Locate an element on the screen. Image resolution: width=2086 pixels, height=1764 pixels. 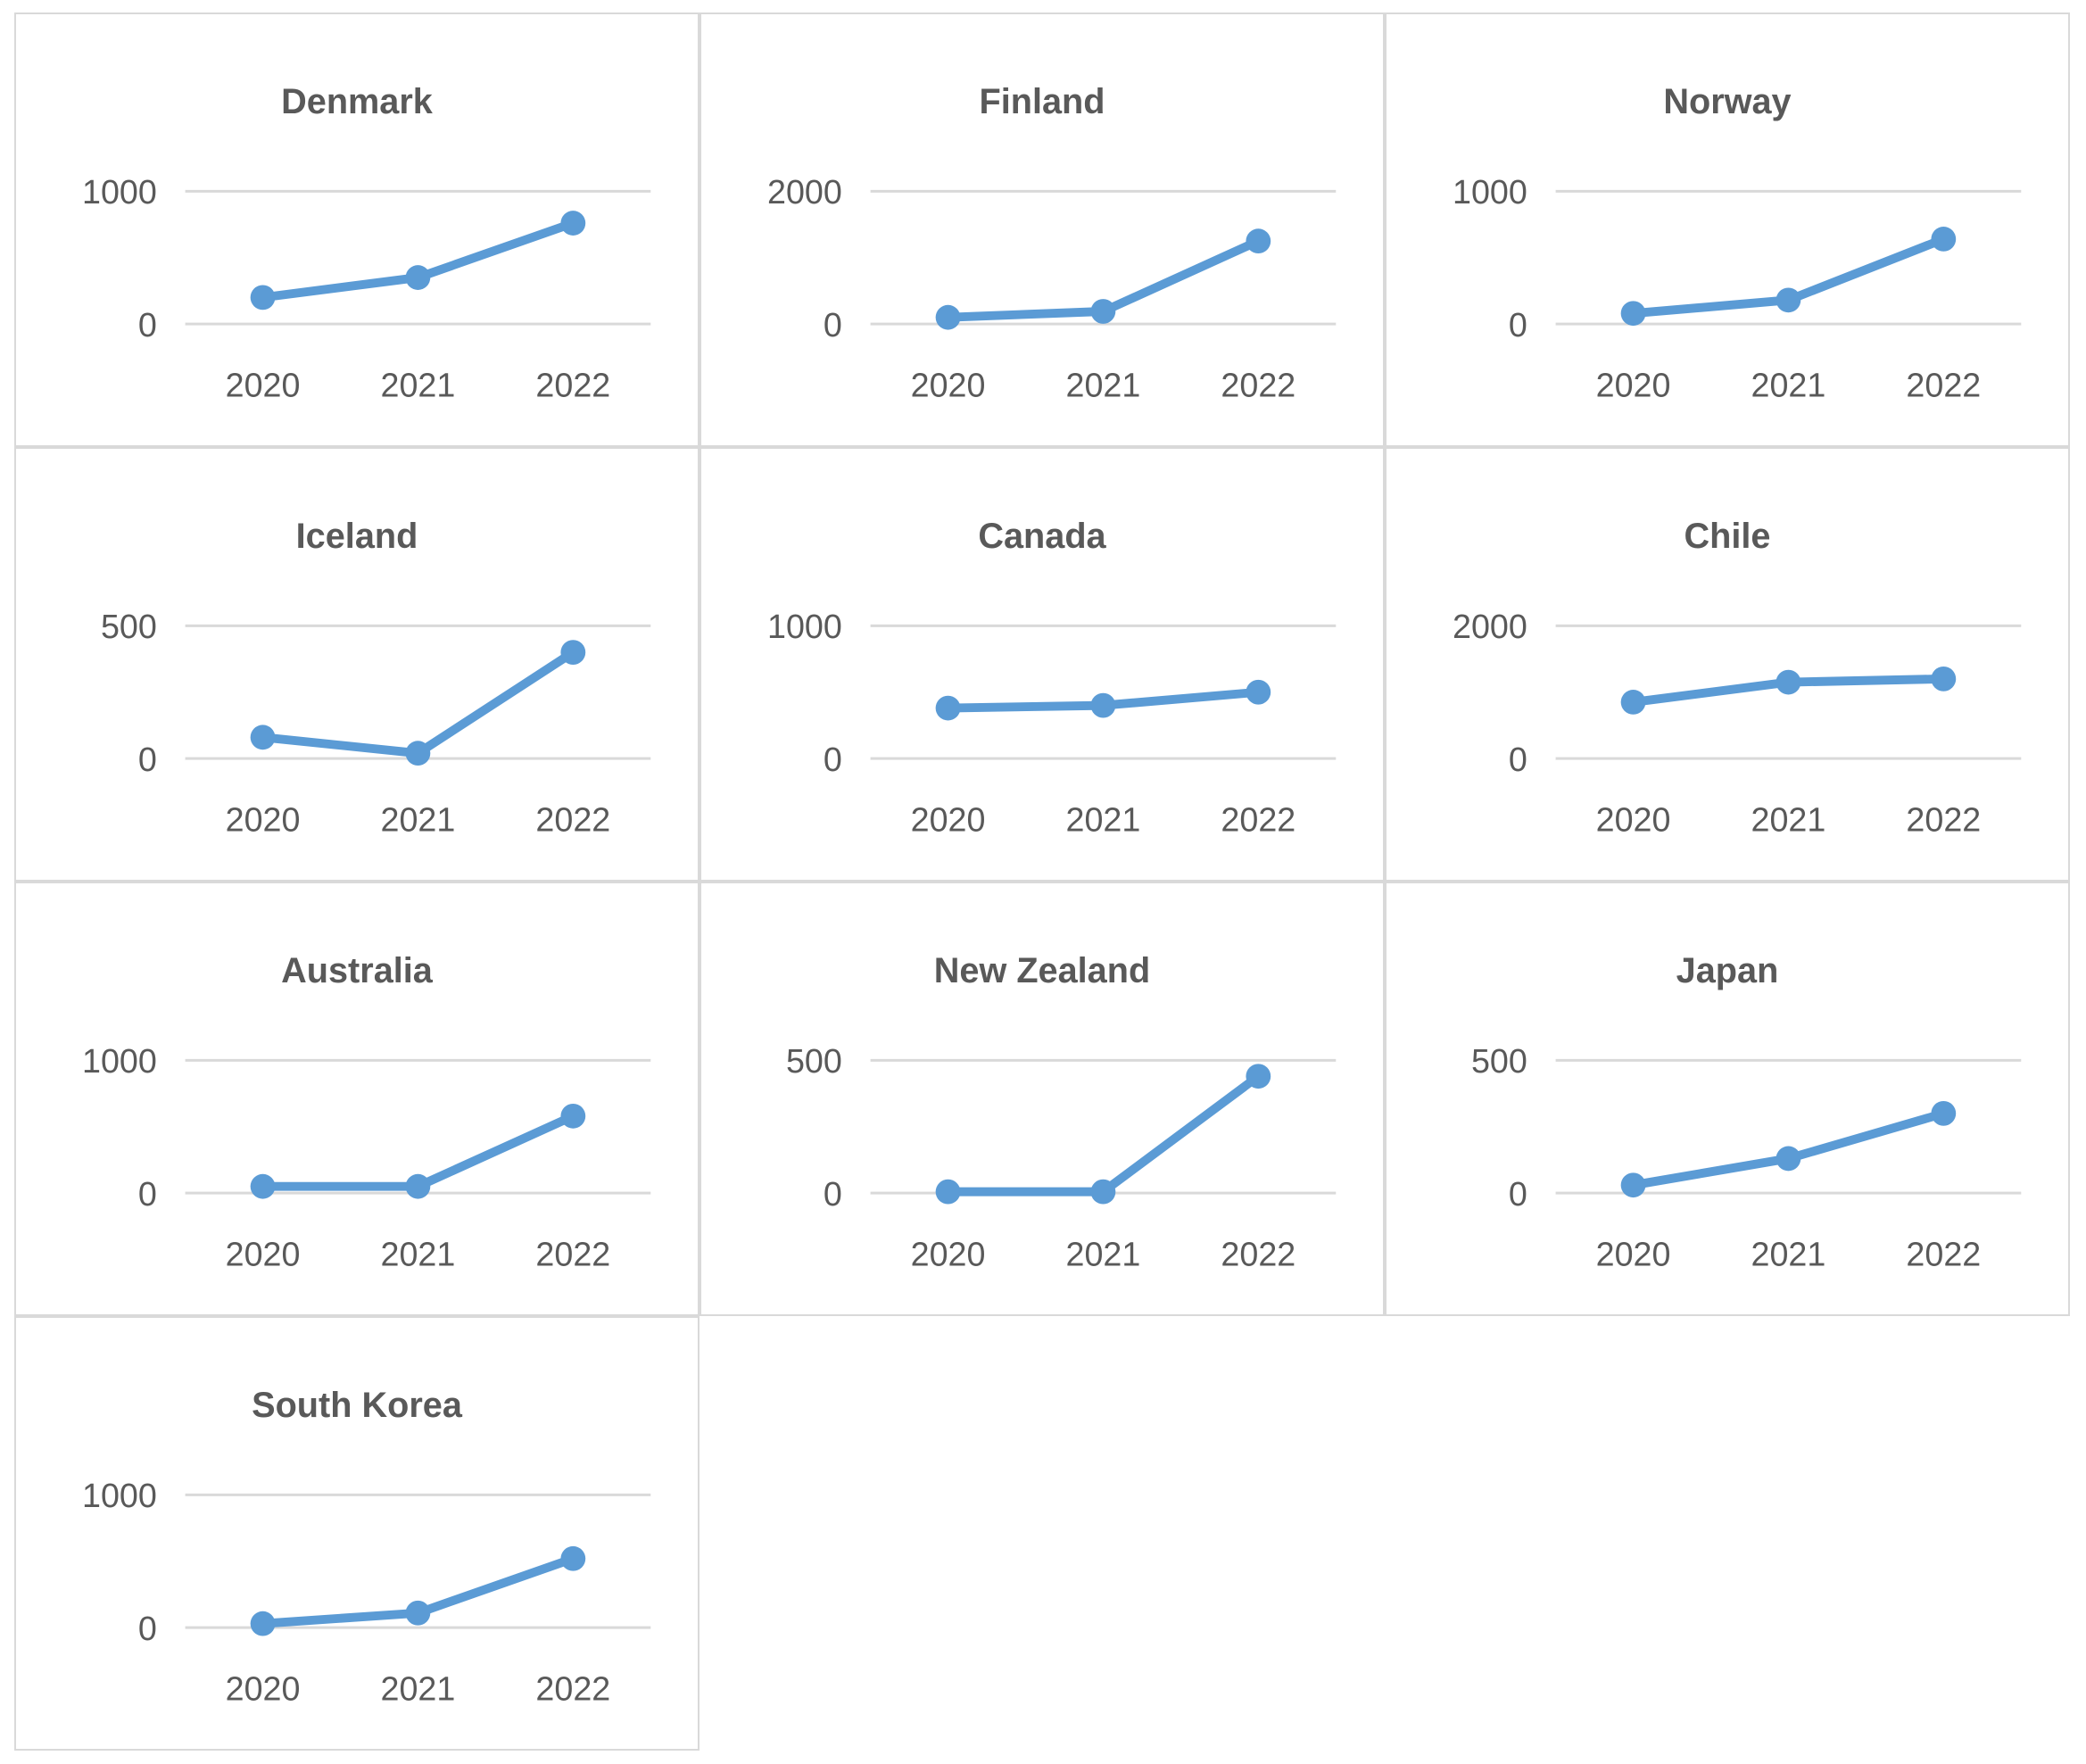
chart-title: Japan is located at coordinates (1728, 970).